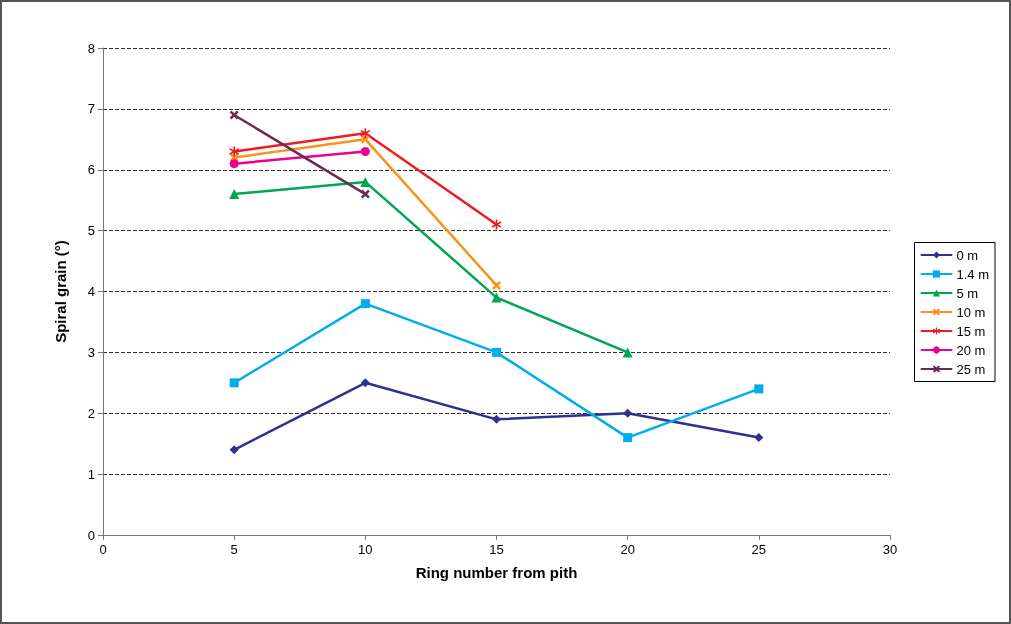 The height and width of the screenshot is (624, 1011). I want to click on x-tick-label: 20, so click(627, 549).